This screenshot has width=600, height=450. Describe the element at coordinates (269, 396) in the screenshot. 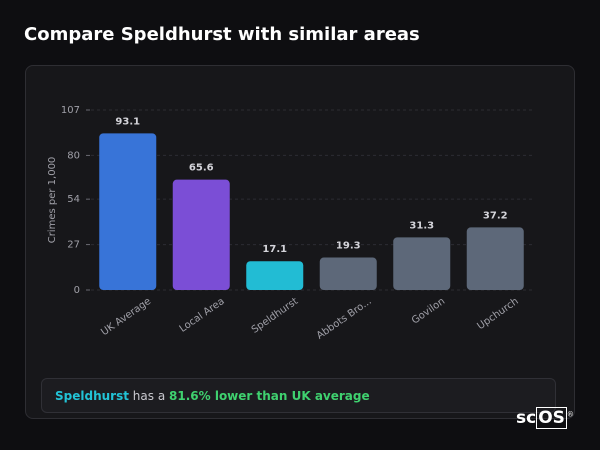

I see `summary-highlight: 81.6% lower than UK average` at that location.